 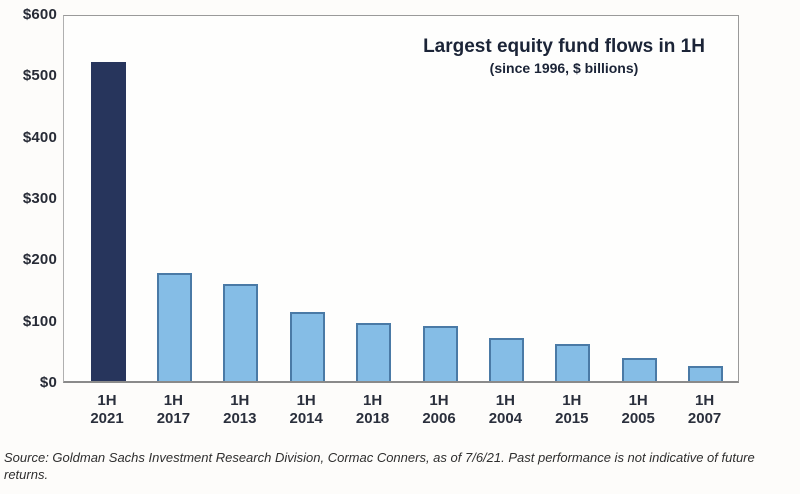 I want to click on bar-1h-2006, so click(x=440, y=353).